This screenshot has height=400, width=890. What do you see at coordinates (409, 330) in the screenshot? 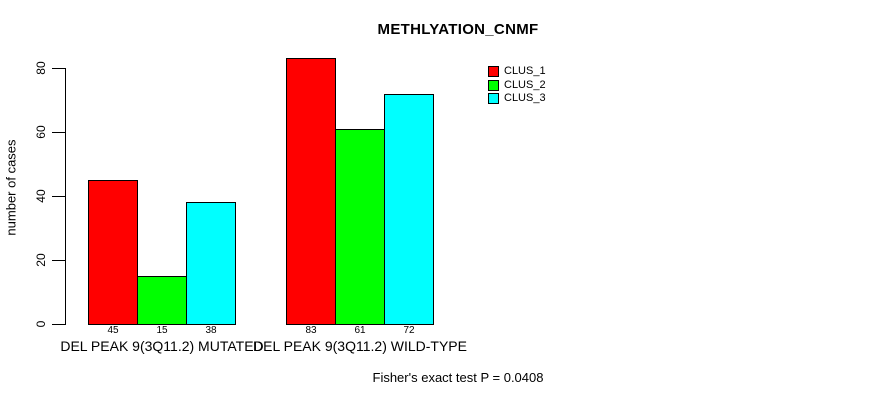
I see `bar-value-label: 72` at bounding box center [409, 330].